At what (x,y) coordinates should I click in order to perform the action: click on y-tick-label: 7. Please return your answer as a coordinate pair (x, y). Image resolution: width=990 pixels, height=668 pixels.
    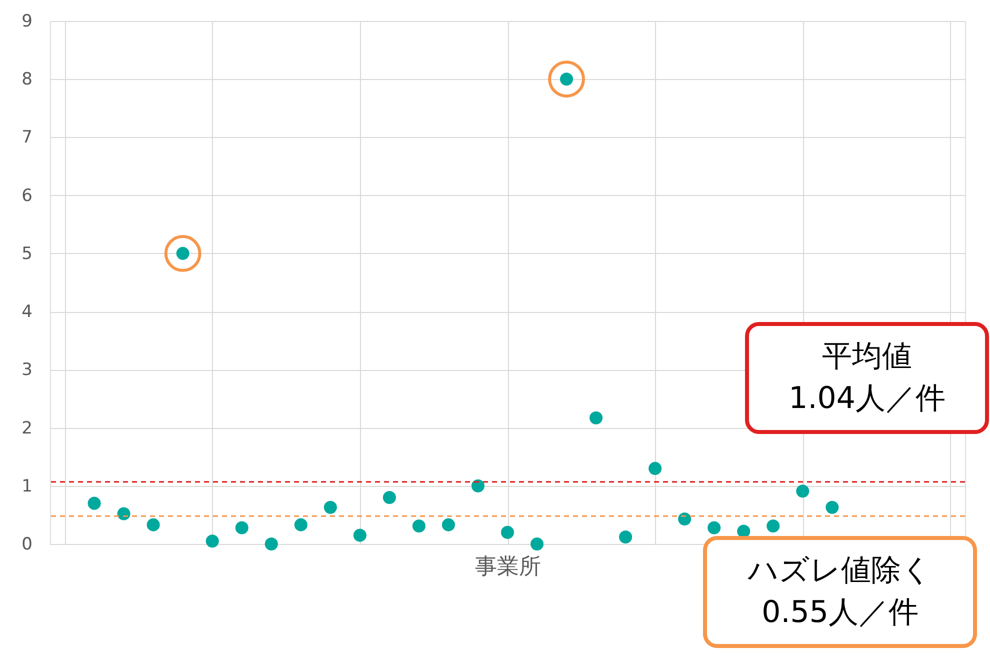
    Looking at the image, I should click on (27, 138).